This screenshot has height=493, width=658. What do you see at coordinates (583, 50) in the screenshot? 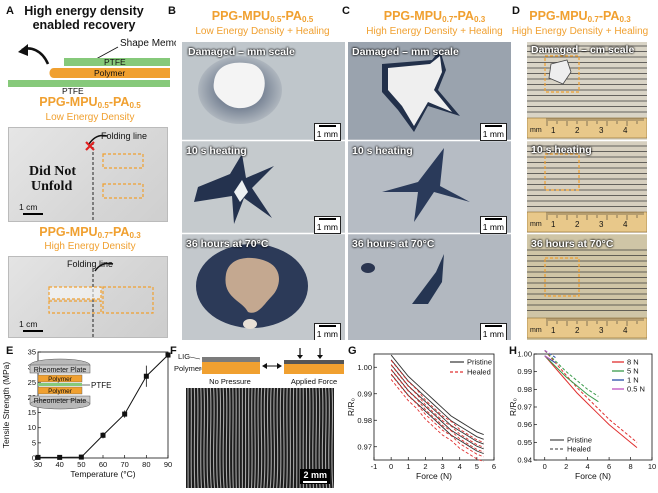
I see `d-caption-1: Damaged – cm scale` at bounding box center [583, 50].